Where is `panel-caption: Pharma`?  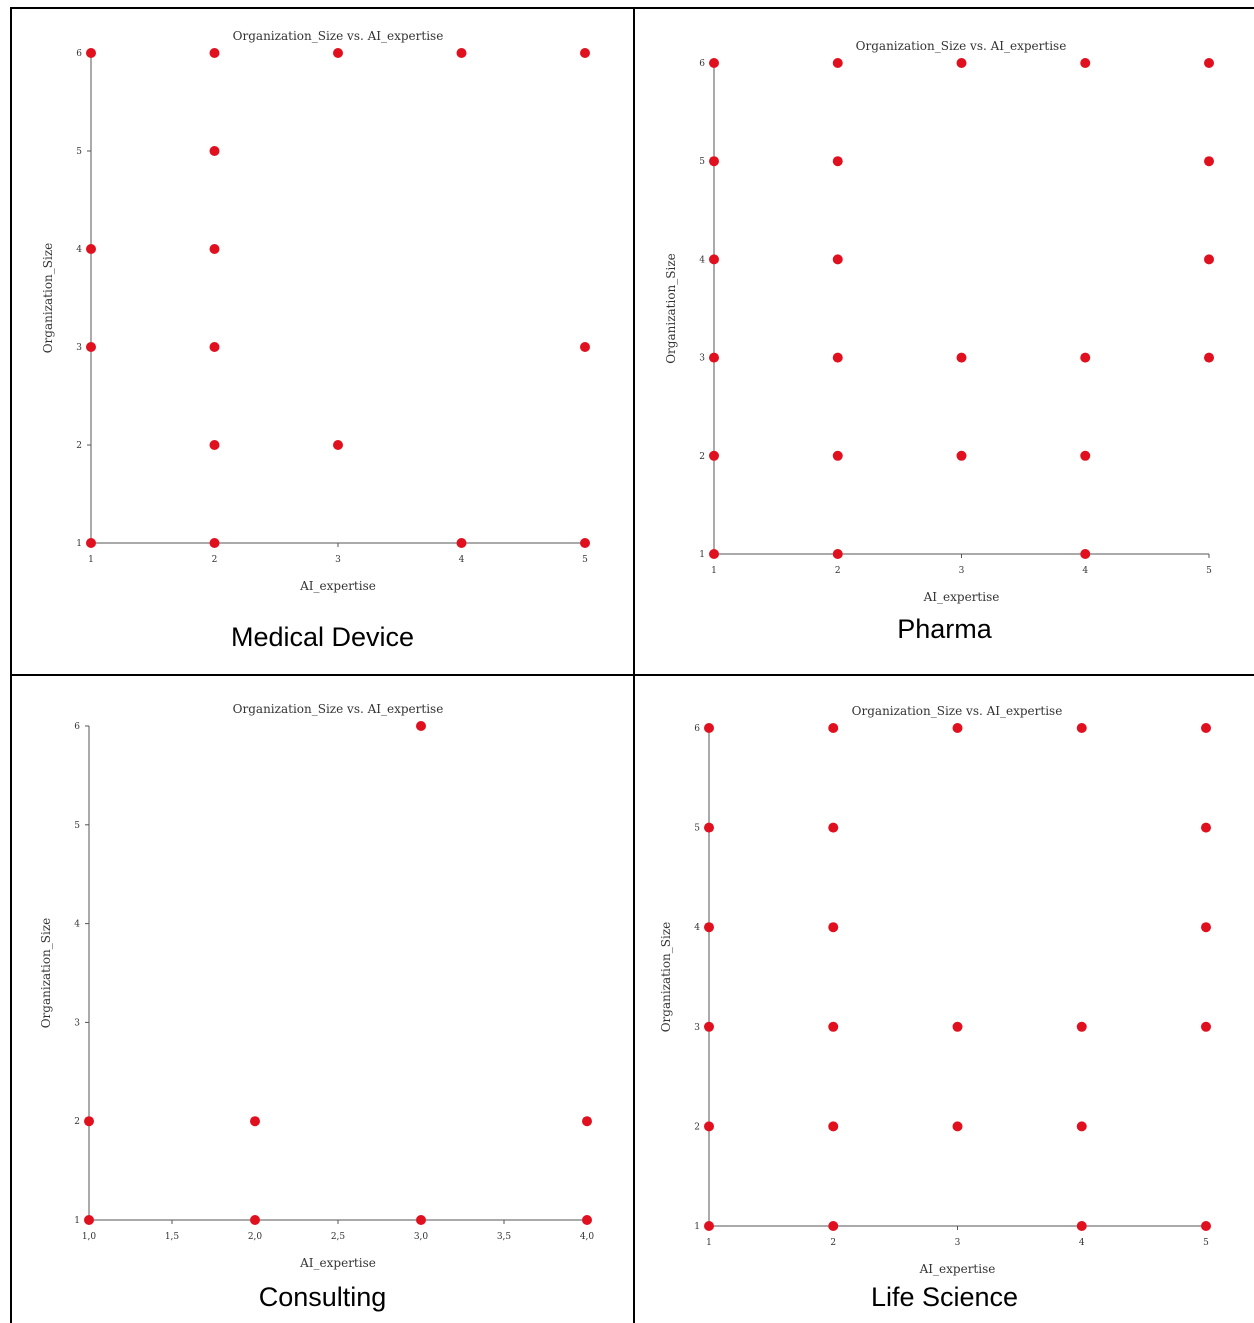 panel-caption: Pharma is located at coordinates (944, 629).